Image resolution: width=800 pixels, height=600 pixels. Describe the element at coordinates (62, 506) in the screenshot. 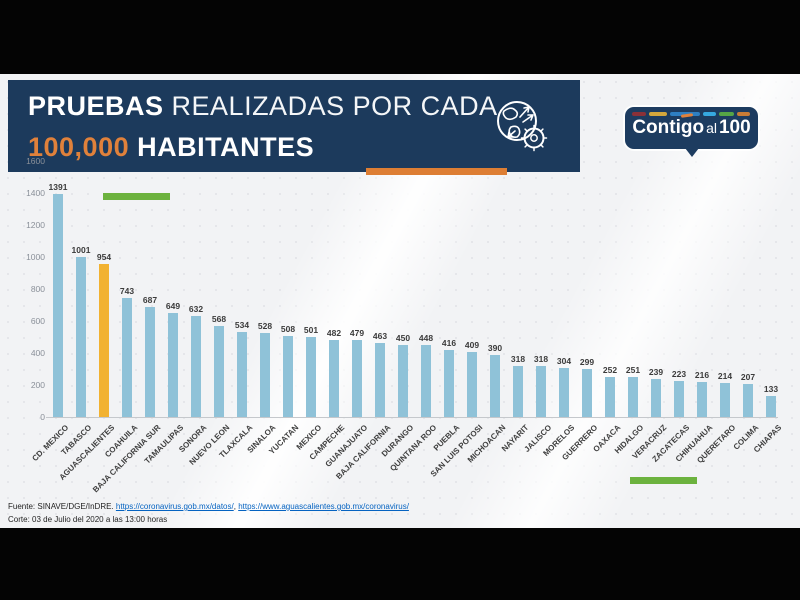

I see `source-prefix: Fuente: SINAVE/DGE/InDRE.` at that location.